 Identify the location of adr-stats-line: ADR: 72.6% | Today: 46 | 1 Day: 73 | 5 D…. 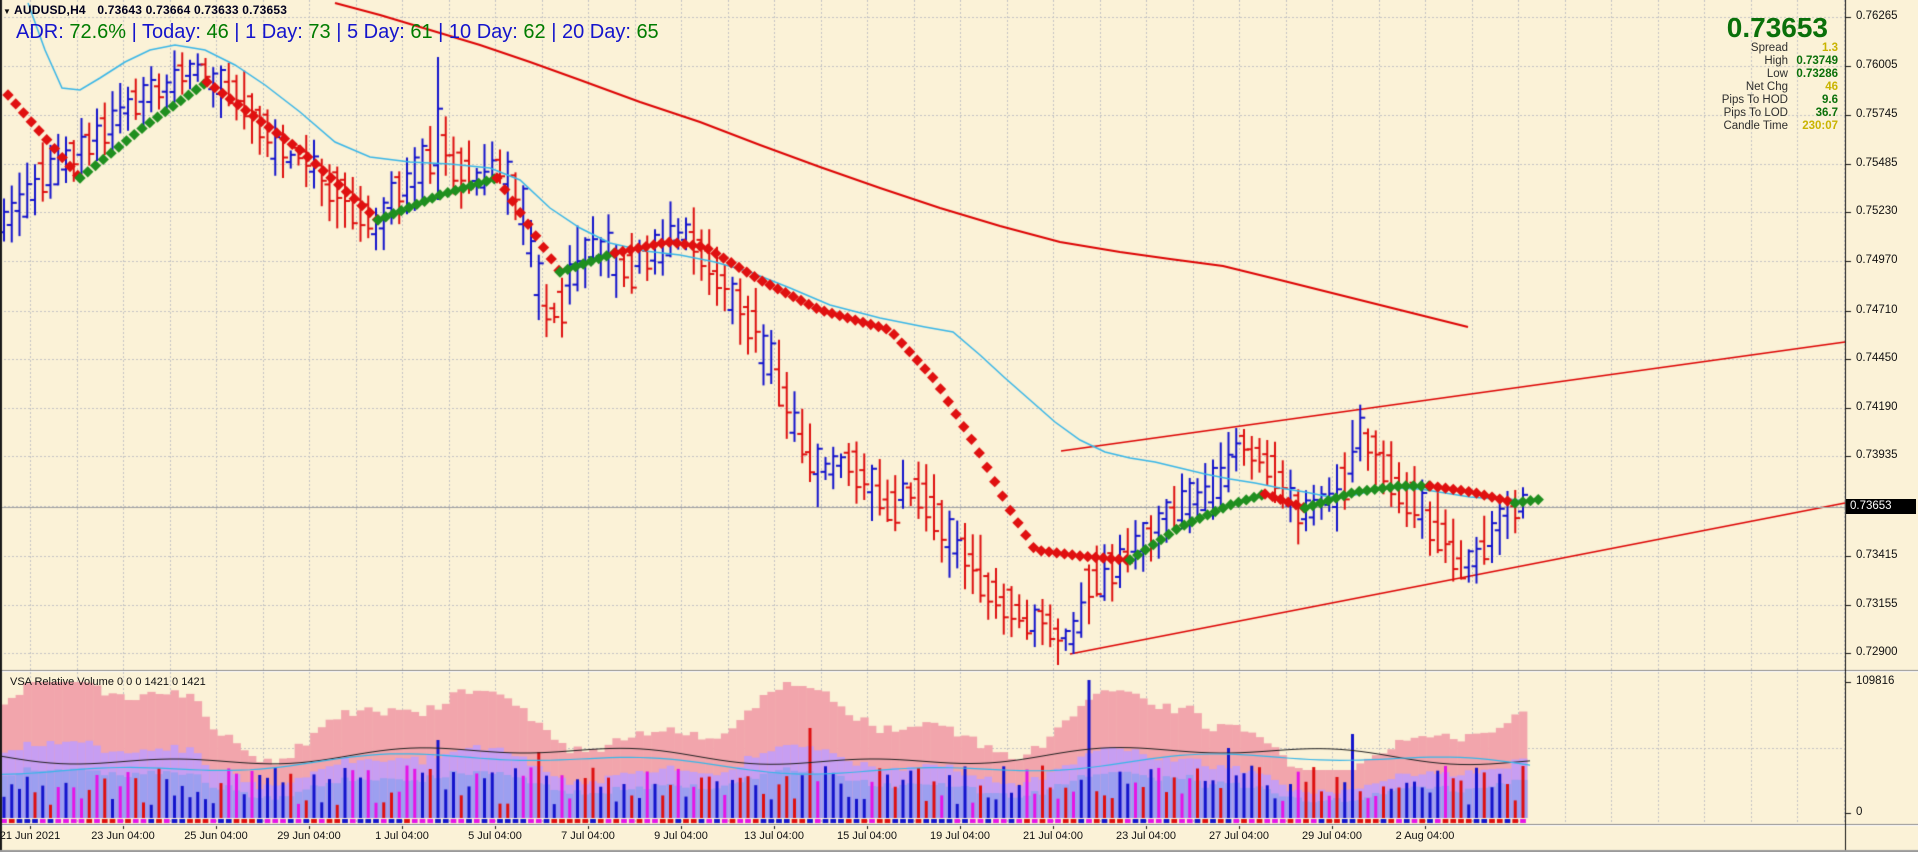
(337, 32).